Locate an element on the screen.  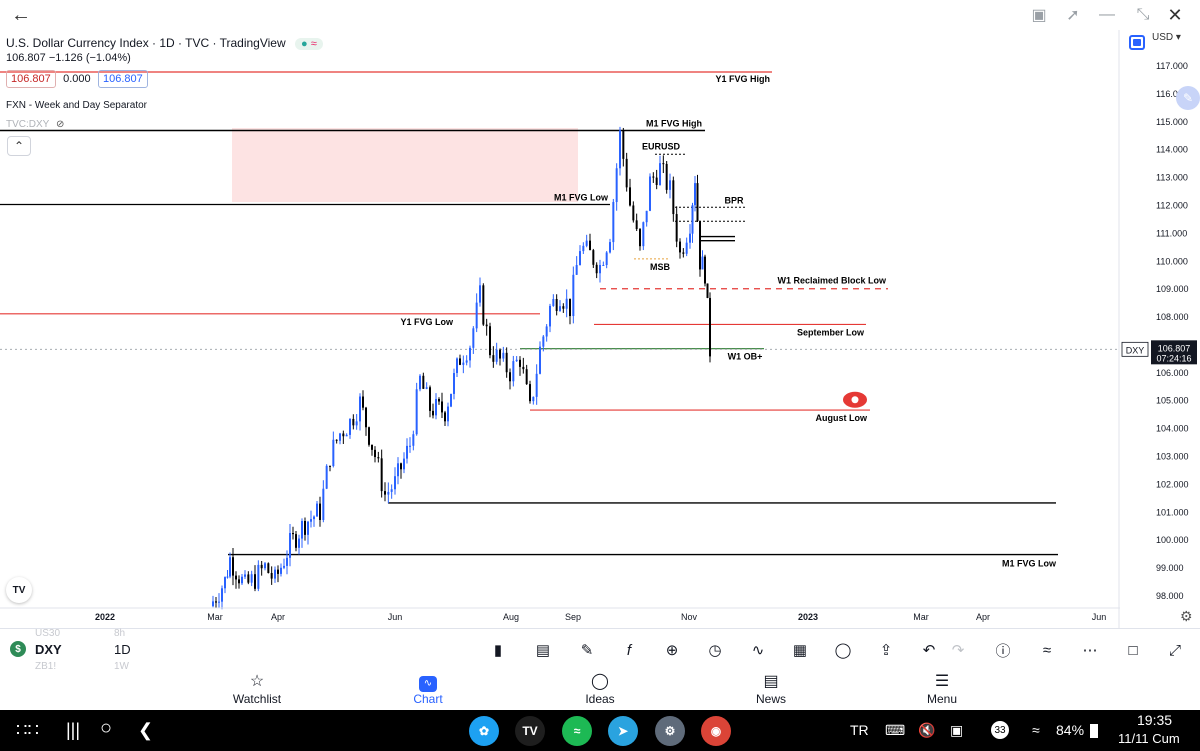
spotify-icon: ≈ is located at coordinates (577, 731).